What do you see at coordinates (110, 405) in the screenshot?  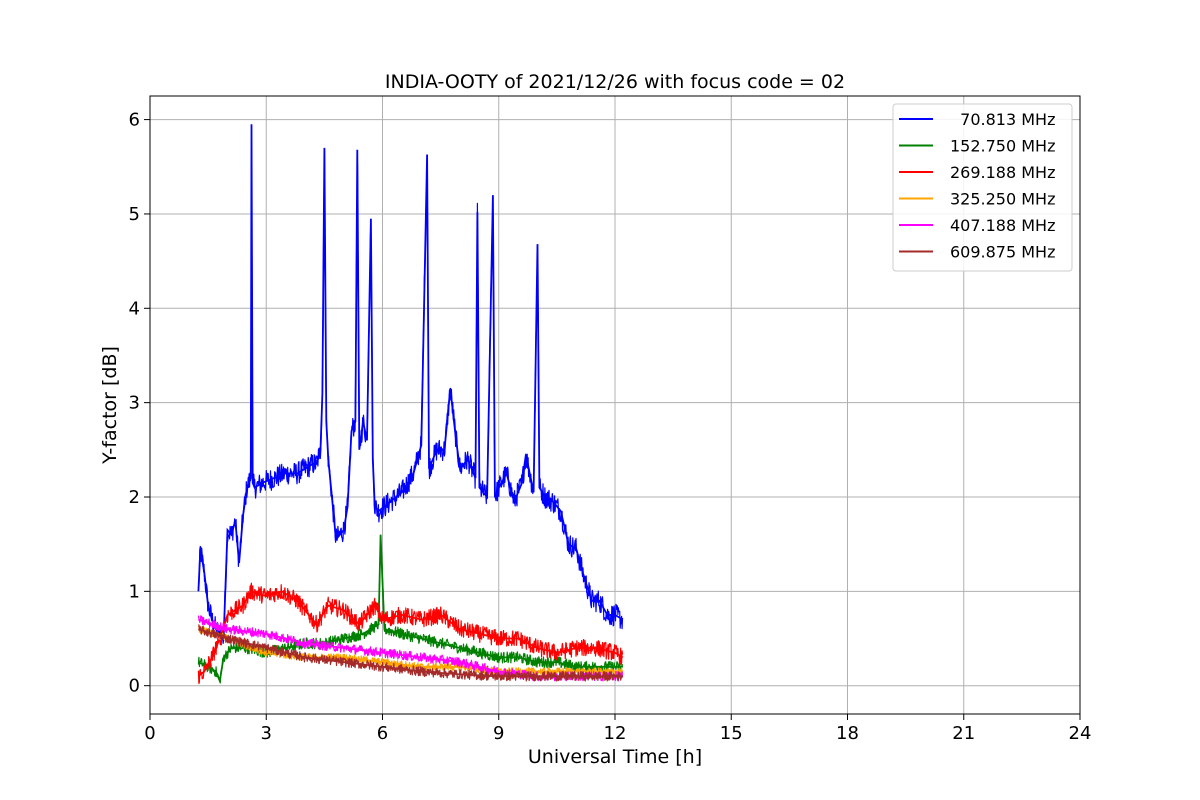 I see `y-axis-label: Y-factor [dB]` at bounding box center [110, 405].